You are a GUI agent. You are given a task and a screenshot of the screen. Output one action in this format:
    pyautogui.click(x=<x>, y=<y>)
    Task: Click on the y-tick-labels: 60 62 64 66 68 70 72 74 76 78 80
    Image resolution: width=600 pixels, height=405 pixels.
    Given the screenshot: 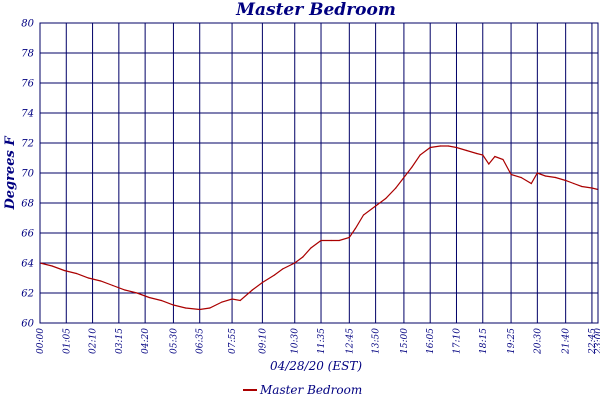 What is the action you would take?
    pyautogui.click(x=27, y=174)
    